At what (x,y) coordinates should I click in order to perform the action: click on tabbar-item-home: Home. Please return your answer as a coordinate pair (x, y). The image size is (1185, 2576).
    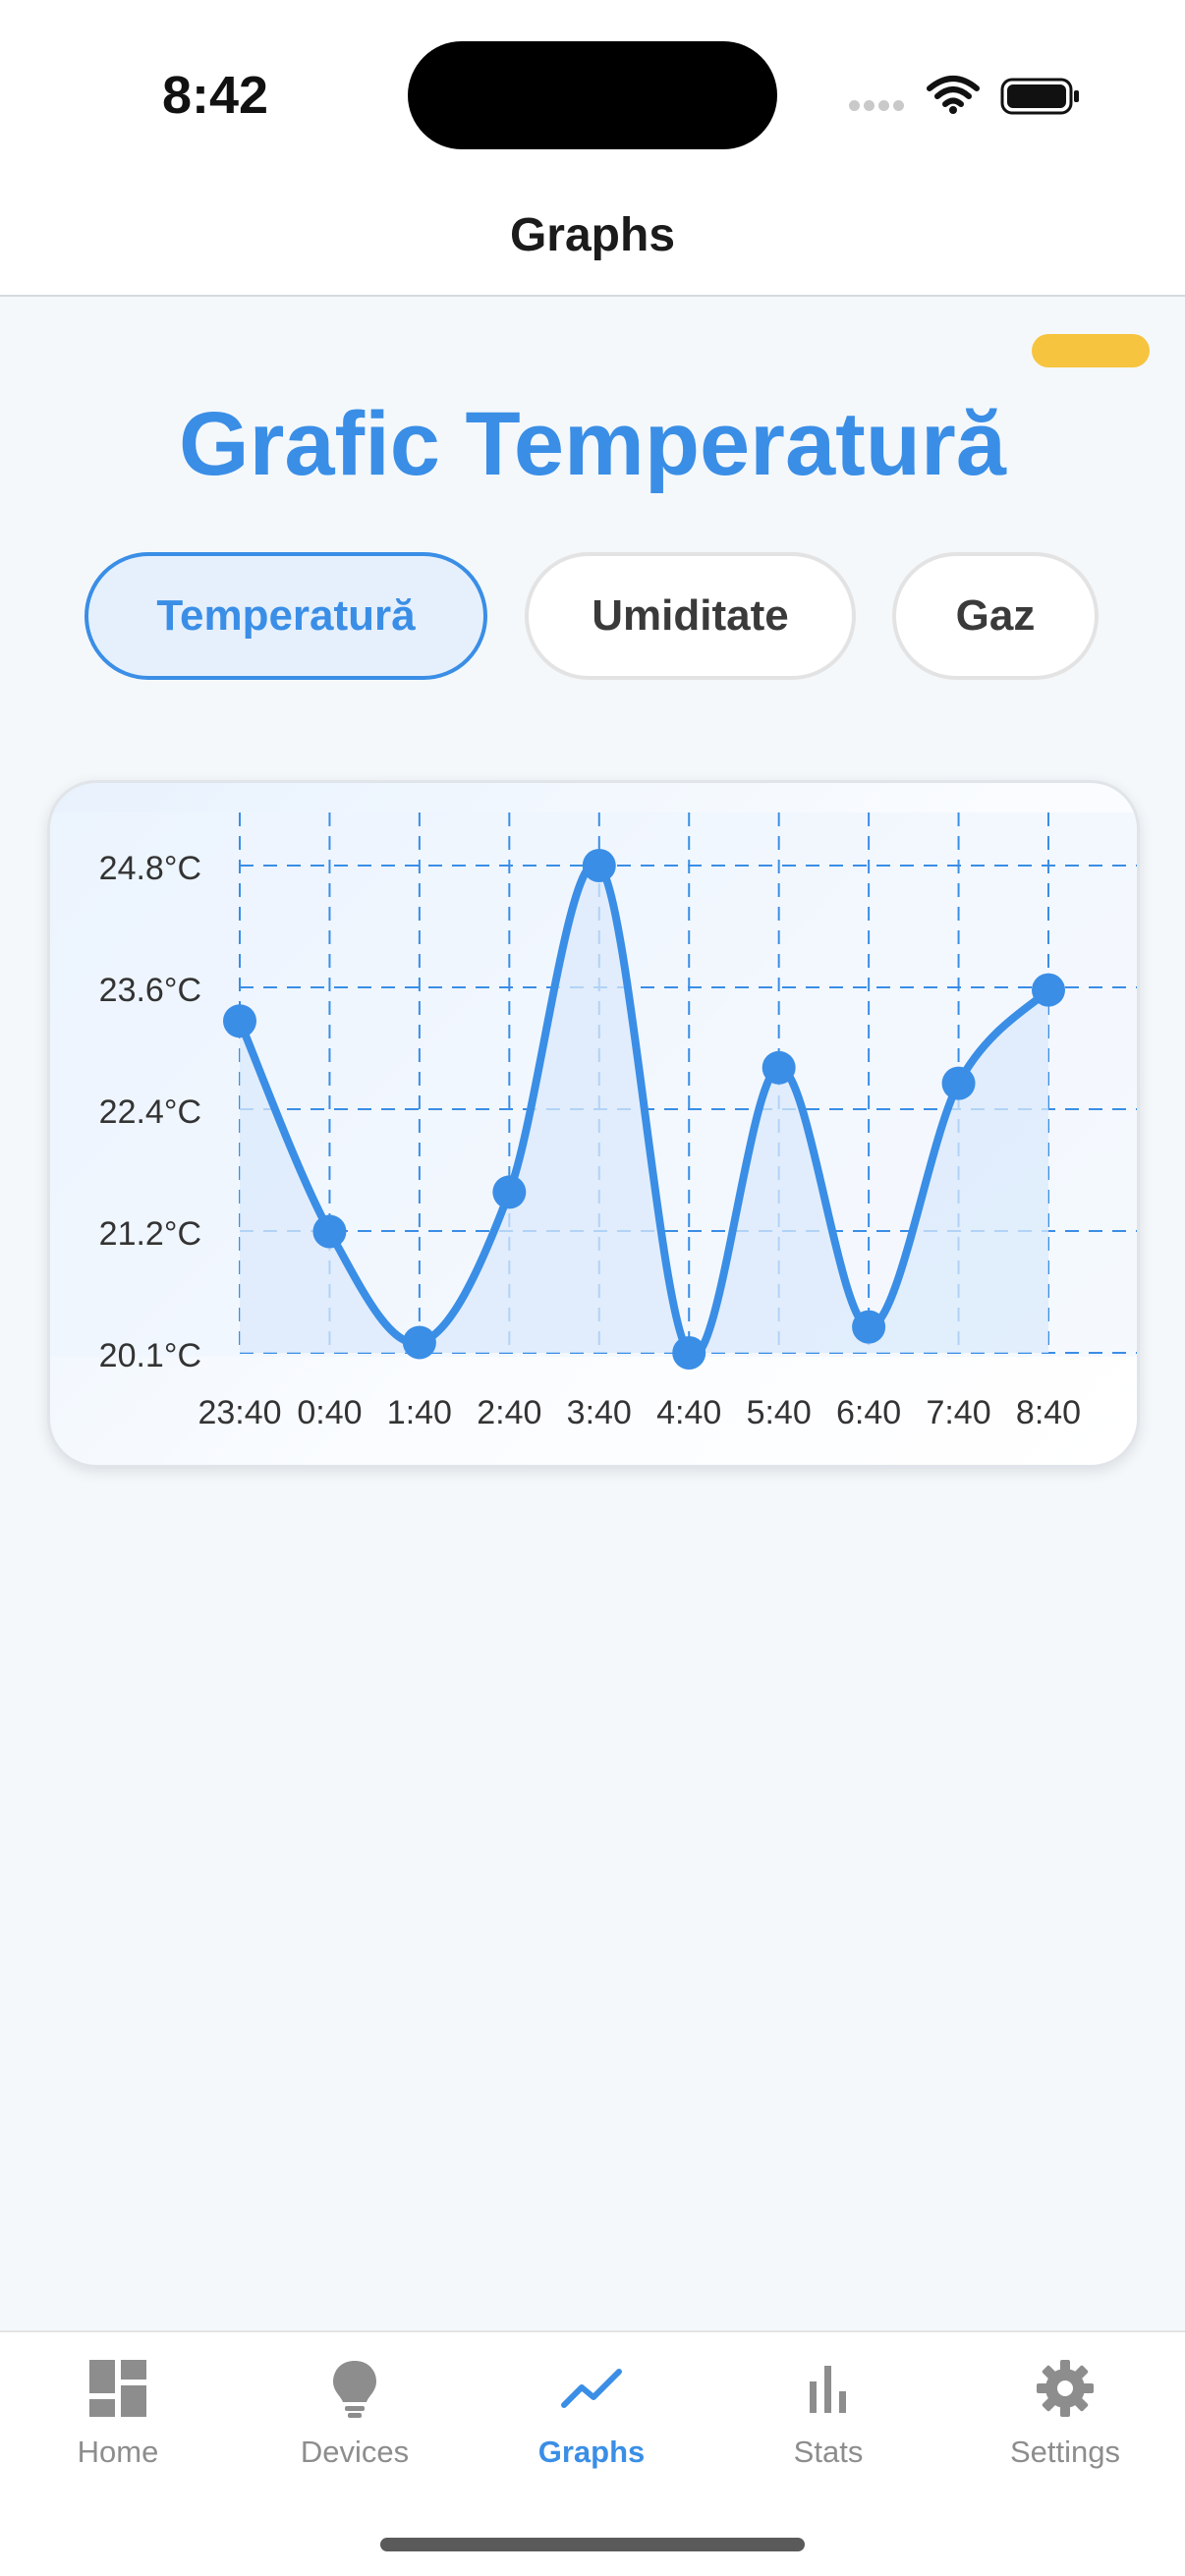
    Looking at the image, I should click on (118, 2414).